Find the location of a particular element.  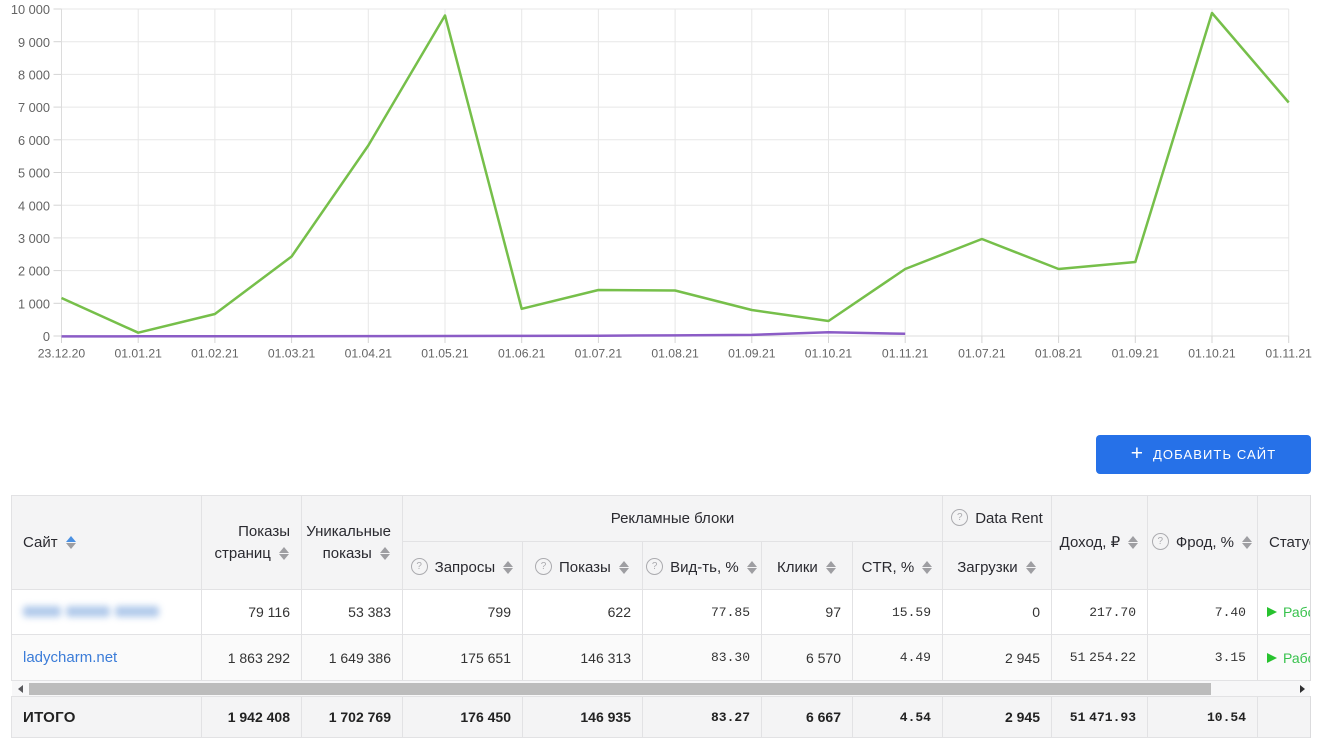

svg-text: 01.01.21 is located at coordinates (138, 354).